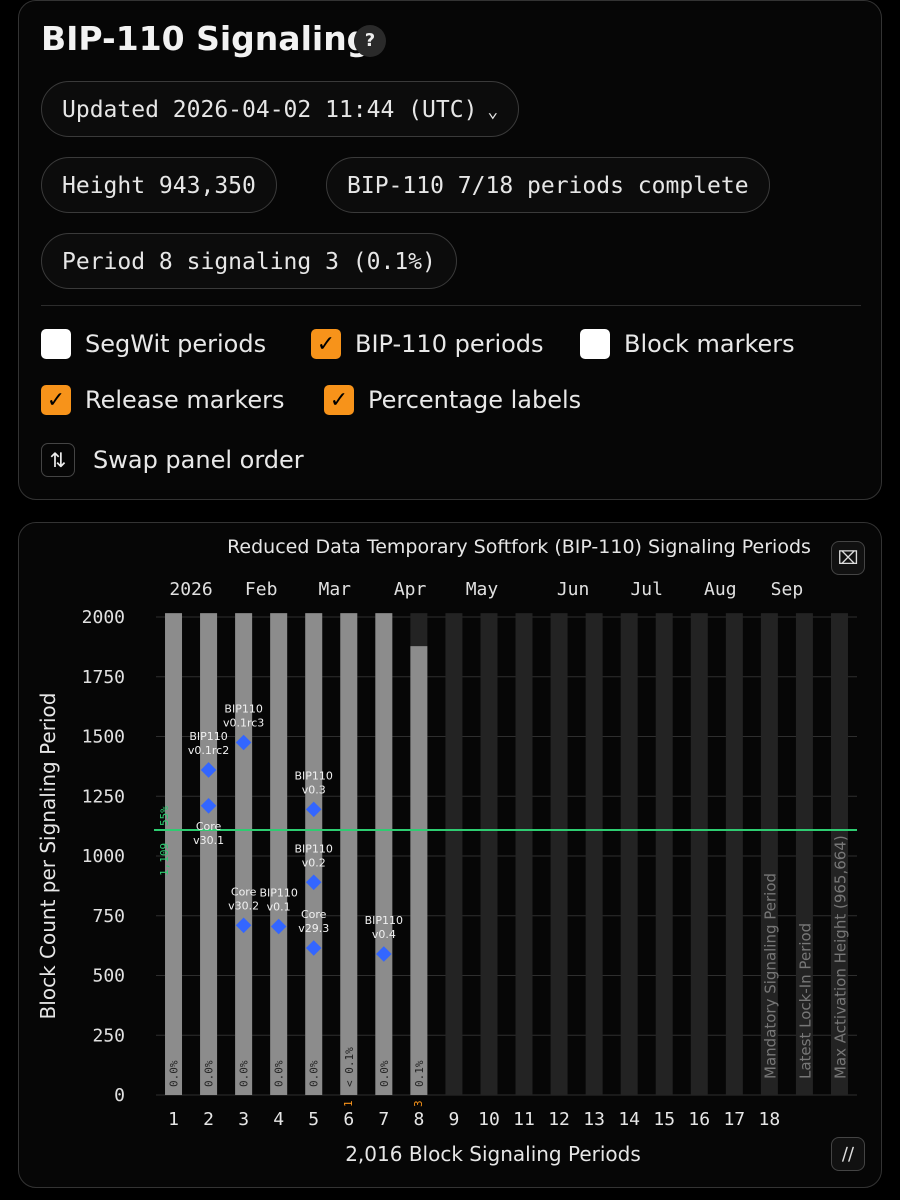  I want to click on release-marker-label: v0.1, so click(279, 907).